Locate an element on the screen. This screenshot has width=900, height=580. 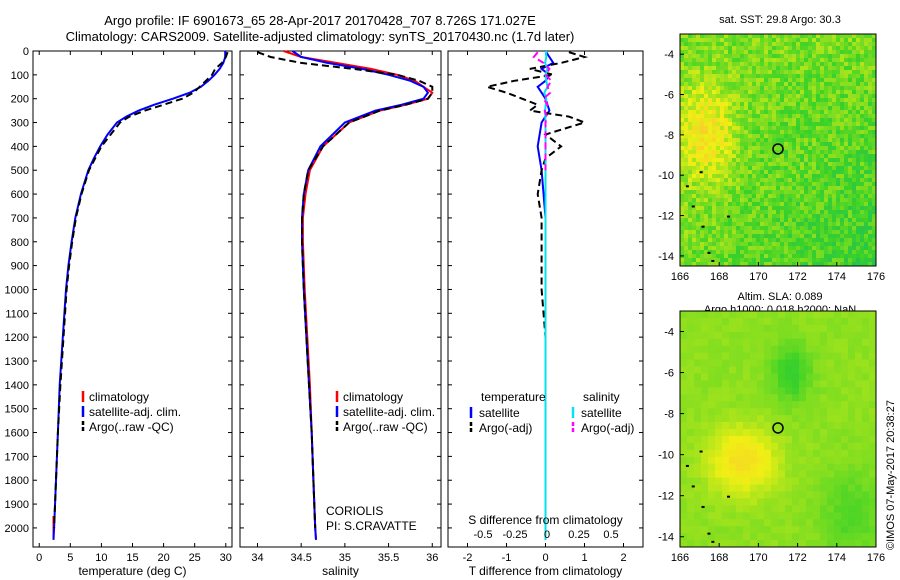
map-y-tick-label: -10 is located at coordinates (666, 176).